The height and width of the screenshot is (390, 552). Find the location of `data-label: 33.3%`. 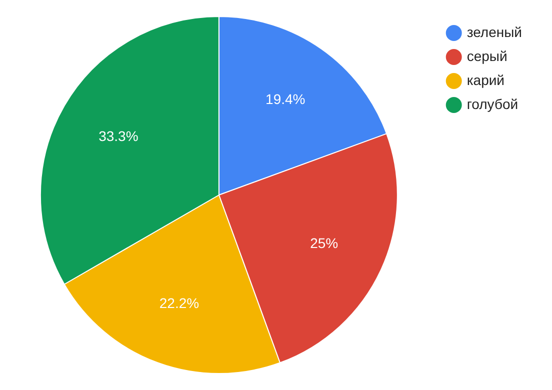

data-label: 33.3% is located at coordinates (118, 136).